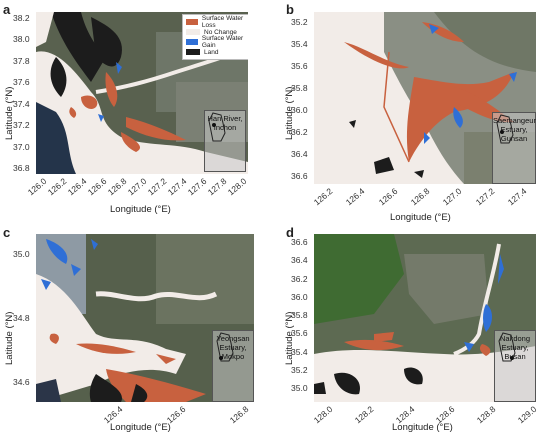 The image size is (550, 435). Describe the element at coordinates (193, 52) in the screenshot. I see `legend-swatch-land` at that location.